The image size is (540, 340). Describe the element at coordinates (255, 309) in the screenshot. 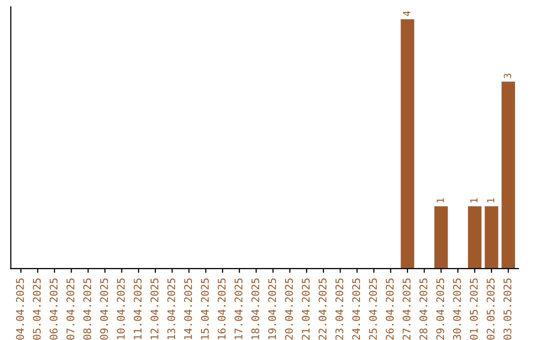

I see `x-tick-label: 18.04.2025` at that location.